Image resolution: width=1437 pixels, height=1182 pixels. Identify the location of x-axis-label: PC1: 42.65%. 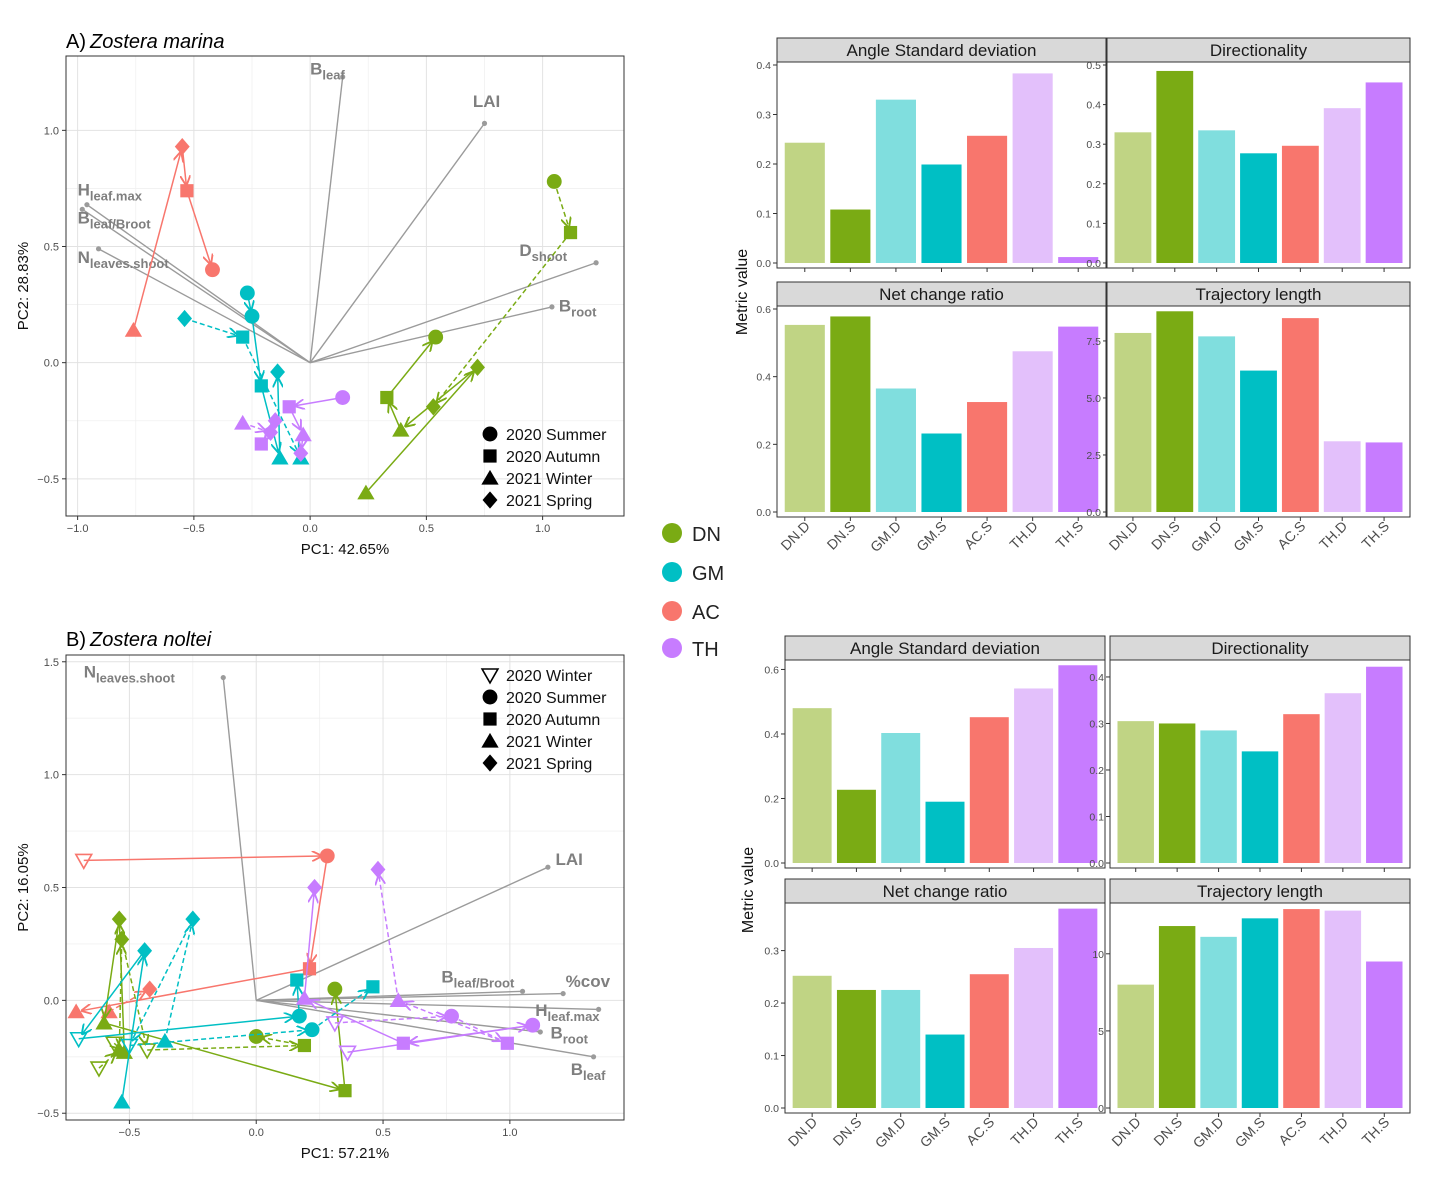
(345, 549).